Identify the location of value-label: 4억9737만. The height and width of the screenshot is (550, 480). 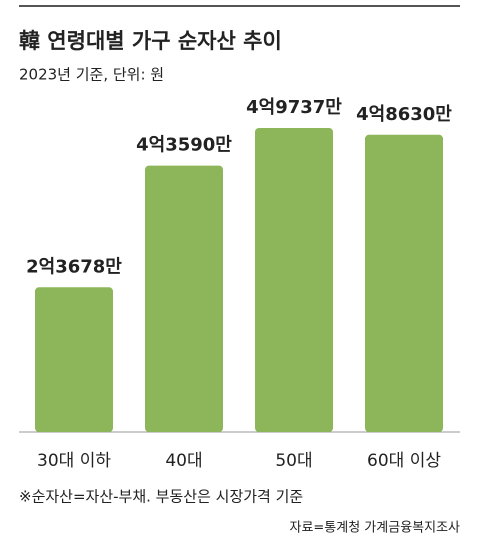
(294, 107).